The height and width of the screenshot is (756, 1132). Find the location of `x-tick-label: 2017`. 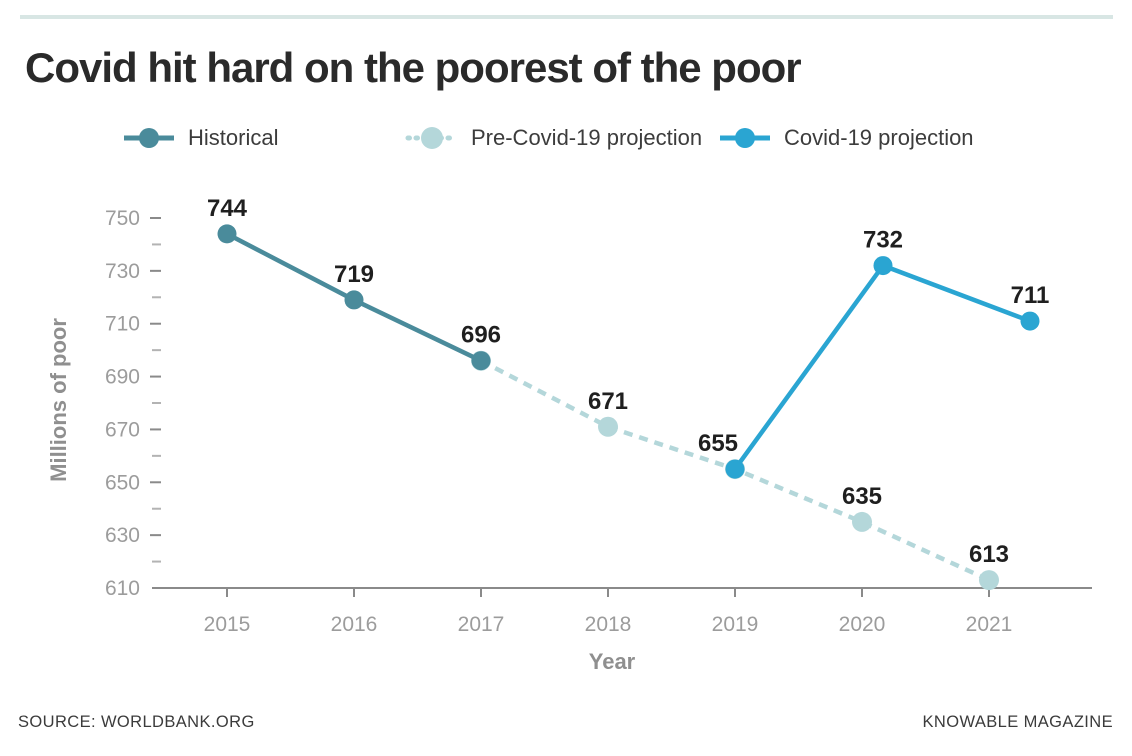

x-tick-label: 2017 is located at coordinates (481, 624).